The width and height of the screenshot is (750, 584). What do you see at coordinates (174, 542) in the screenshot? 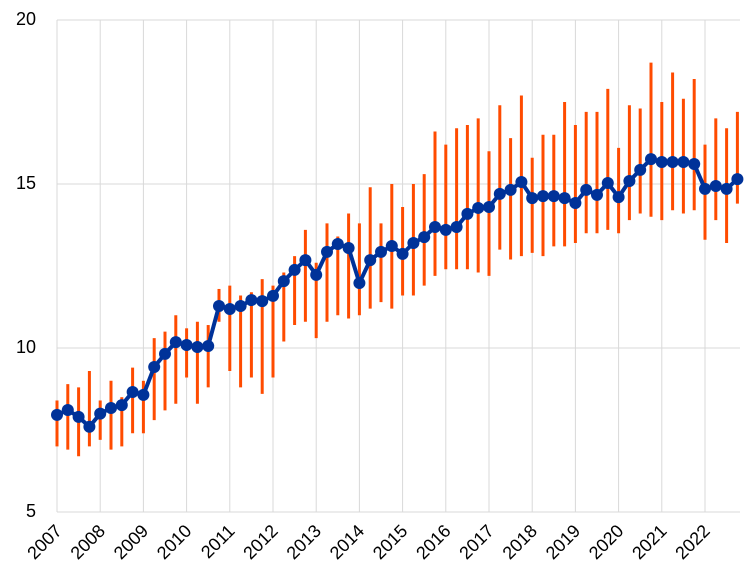
I see `x-tick-label: 2010` at bounding box center [174, 542].